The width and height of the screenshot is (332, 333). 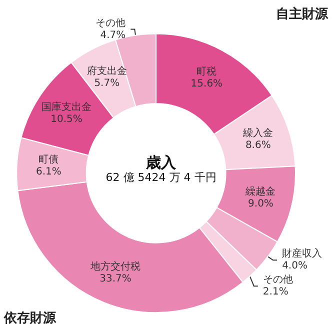 What do you see at coordinates (107, 83) in the screenshot?
I see `data-label: 5.7%` at bounding box center [107, 83].